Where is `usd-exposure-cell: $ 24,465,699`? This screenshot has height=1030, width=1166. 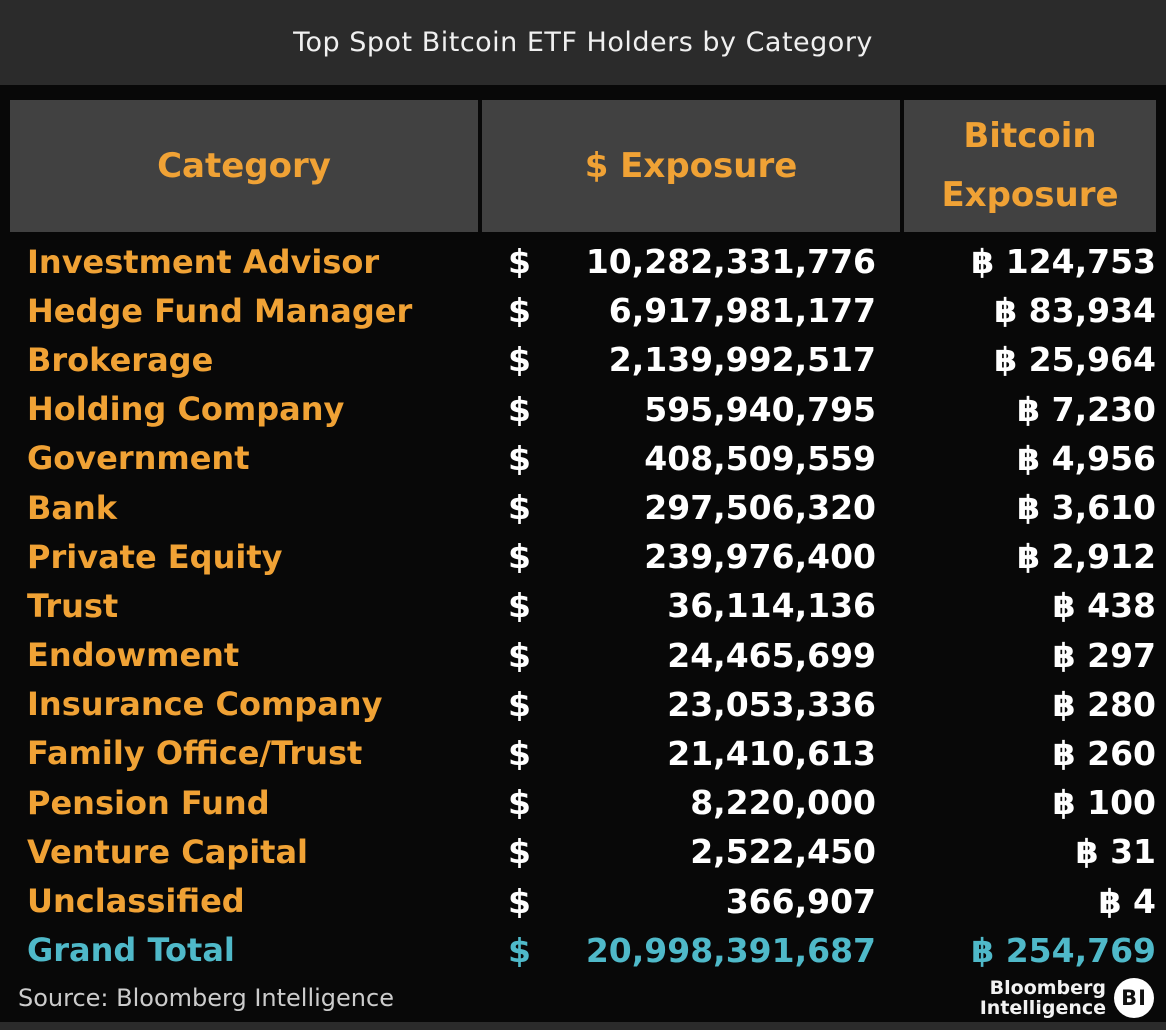
usd-exposure-cell: $ 24,465,699 is located at coordinates (694, 655).